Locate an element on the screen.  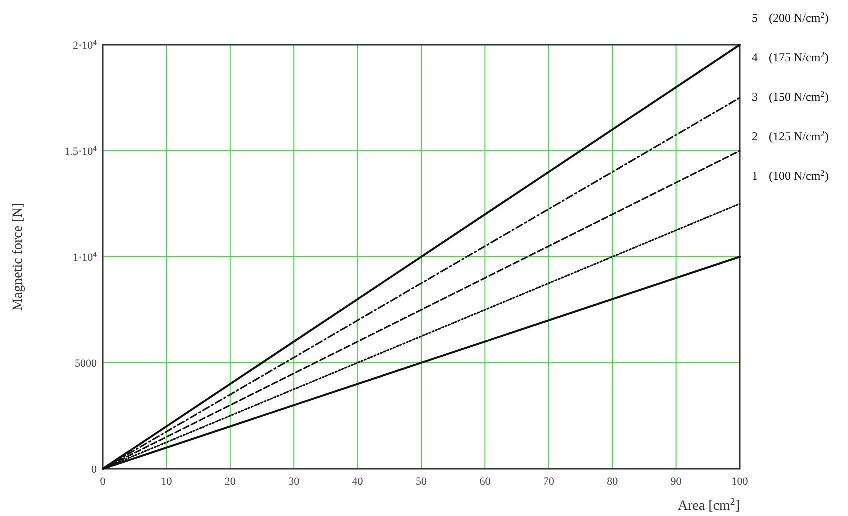
y-tick-label: 1.5·10$^{4}$ is located at coordinates (81, 151).